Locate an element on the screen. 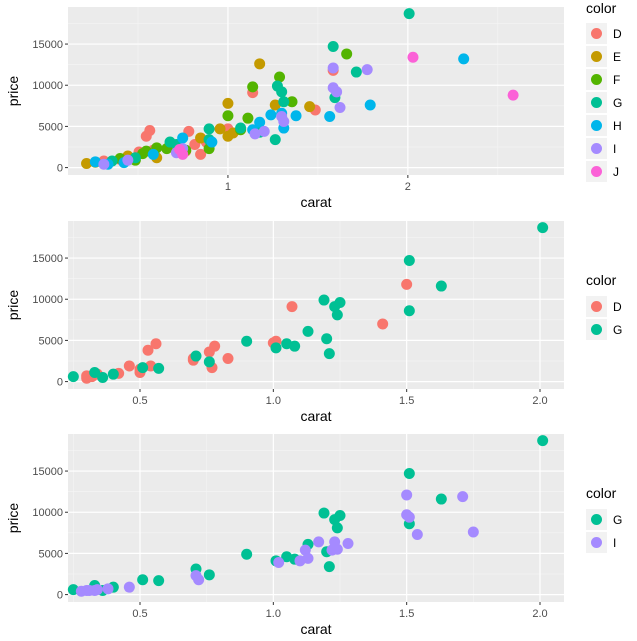 Image resolution: width=637 pixels, height=641 pixels. x-tick-label: 1 is located at coordinates (228, 187).